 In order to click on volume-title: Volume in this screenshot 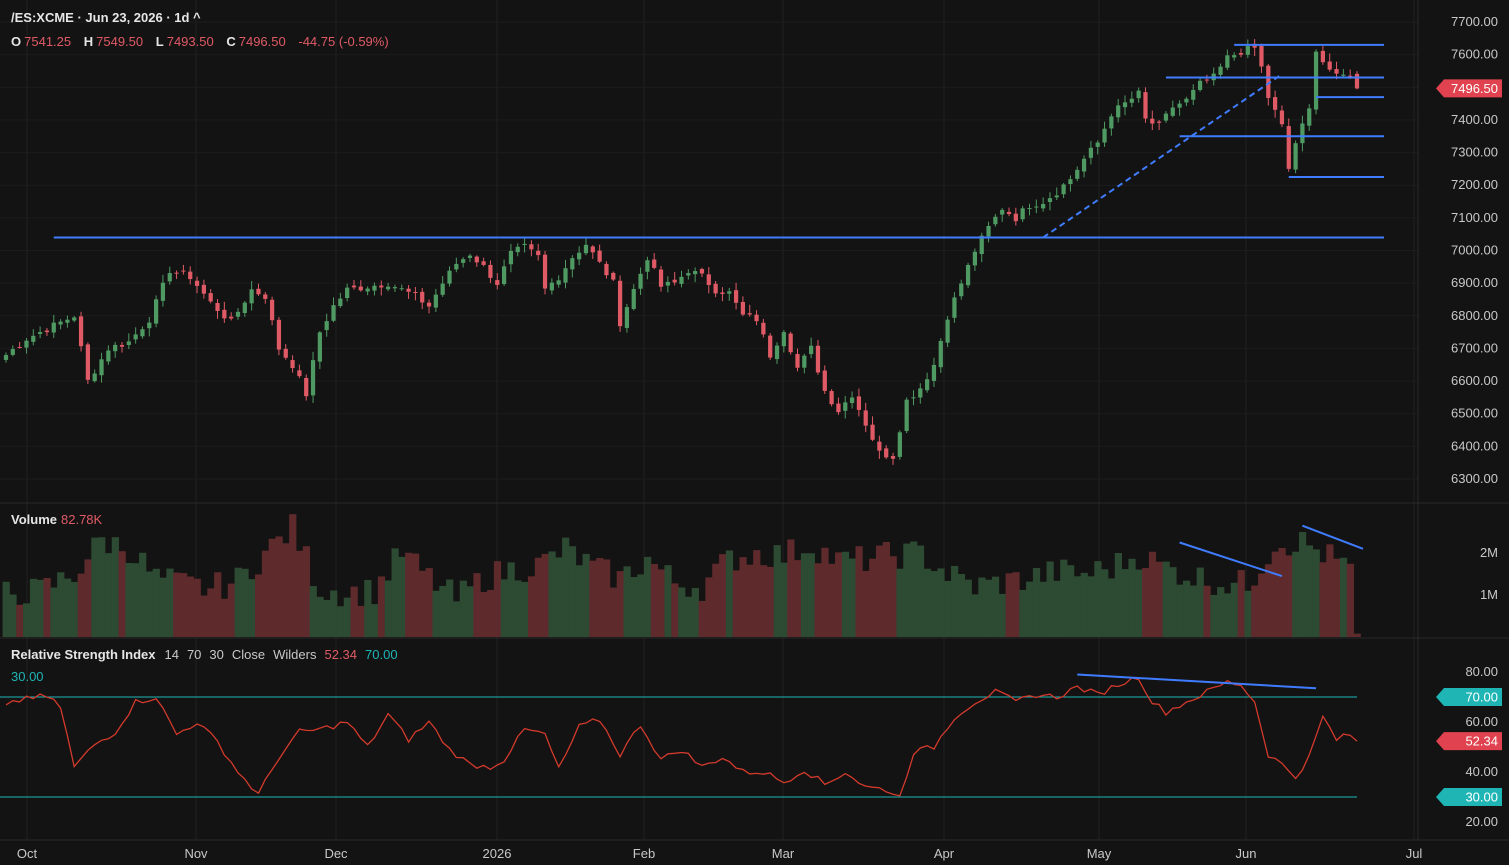, I will do `click(34, 519)`.